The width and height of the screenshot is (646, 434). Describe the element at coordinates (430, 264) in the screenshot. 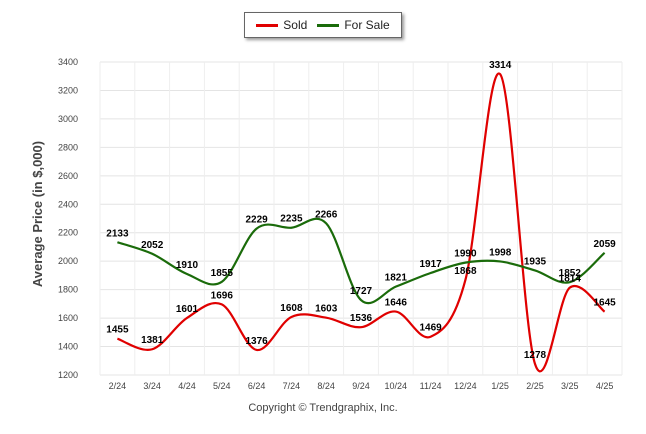

I see `data-label-for-sale: 1917` at that location.